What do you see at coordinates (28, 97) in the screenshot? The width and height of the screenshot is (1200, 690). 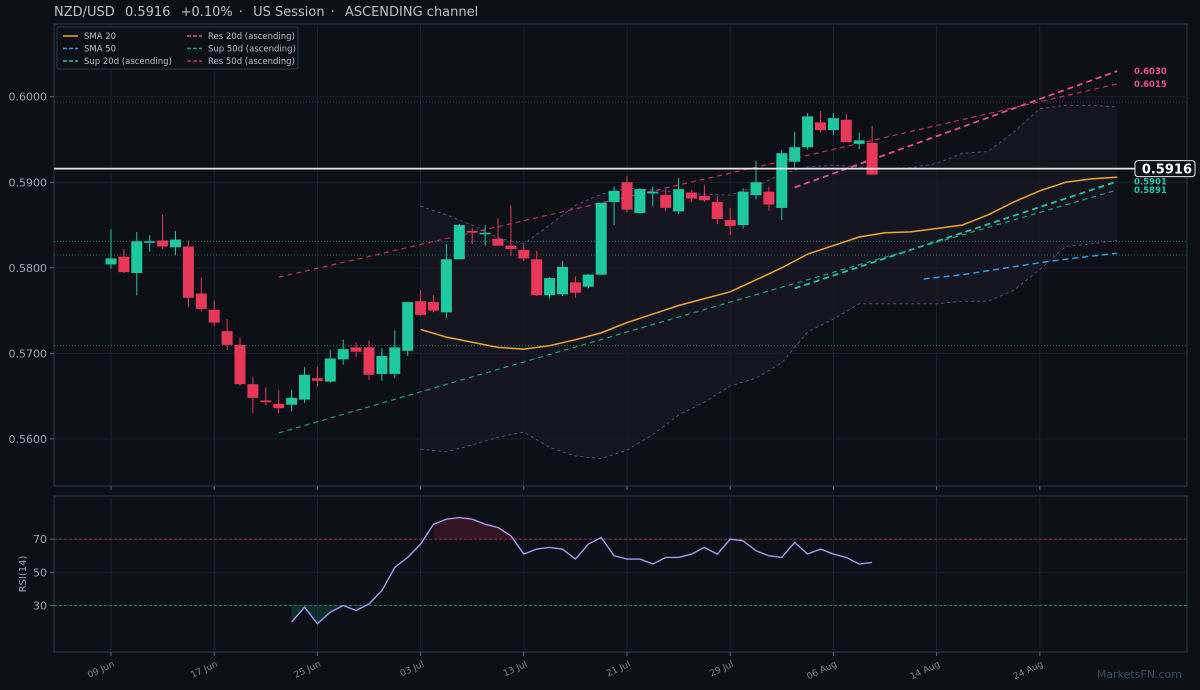 I see `y-tick-label: 0.6000` at bounding box center [28, 97].